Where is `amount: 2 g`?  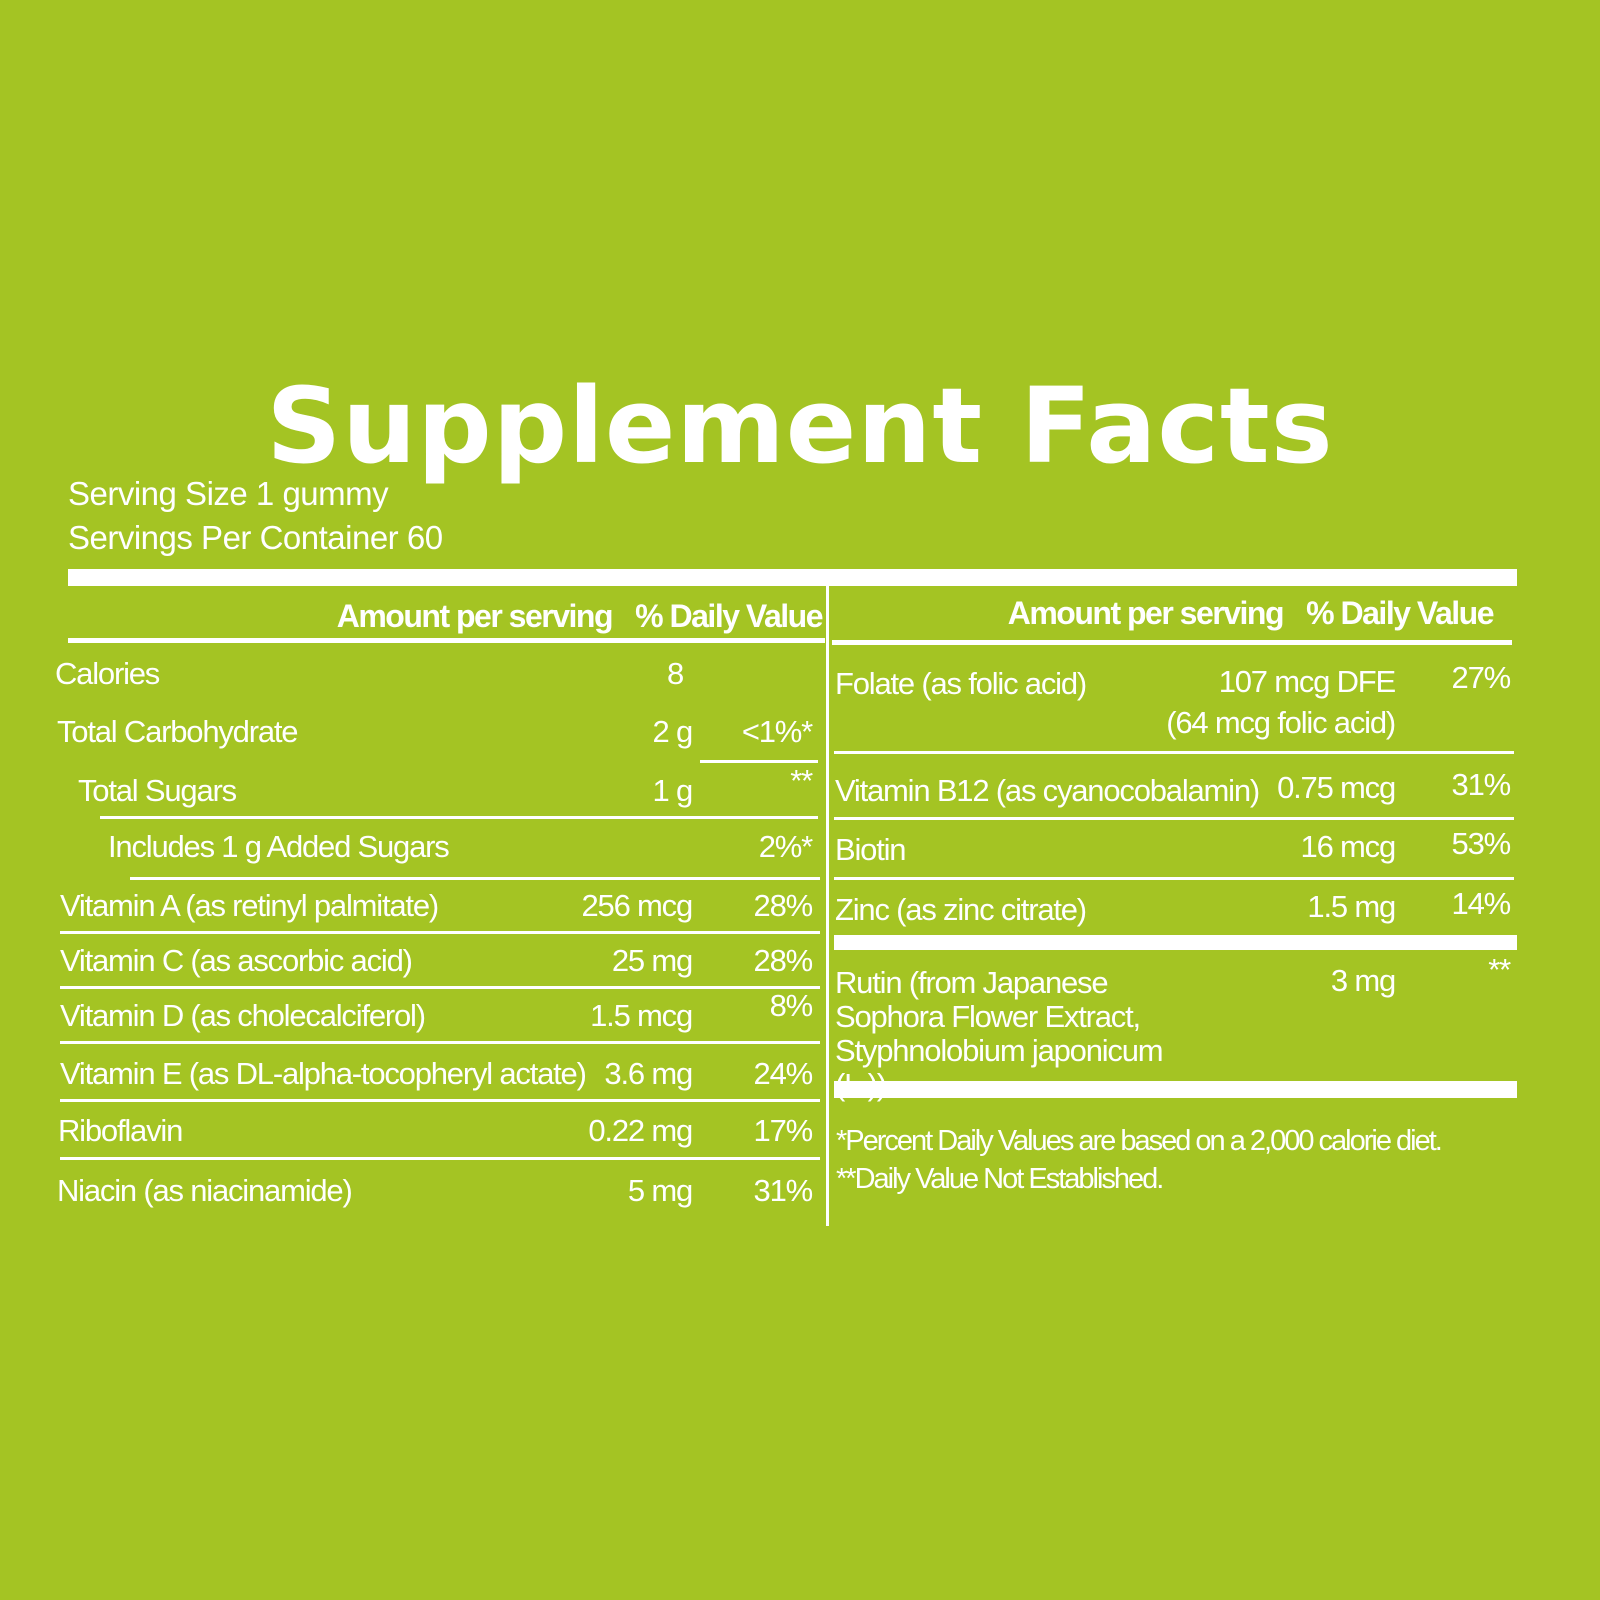
amount: 2 g is located at coordinates (673, 731).